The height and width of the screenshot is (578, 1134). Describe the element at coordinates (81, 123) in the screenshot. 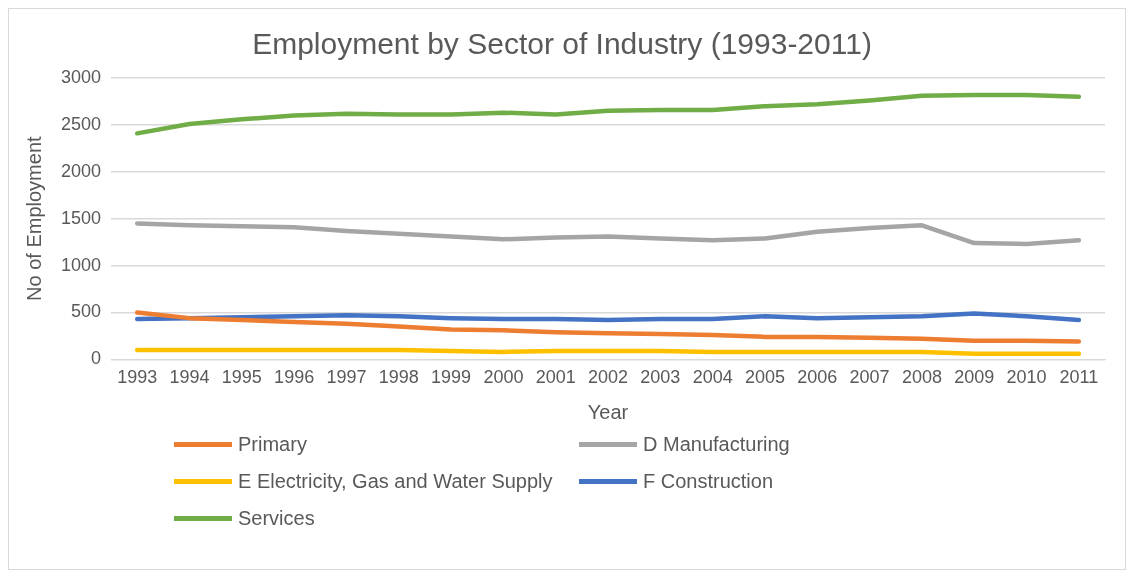

I see `y-tick-label: 2500` at that location.